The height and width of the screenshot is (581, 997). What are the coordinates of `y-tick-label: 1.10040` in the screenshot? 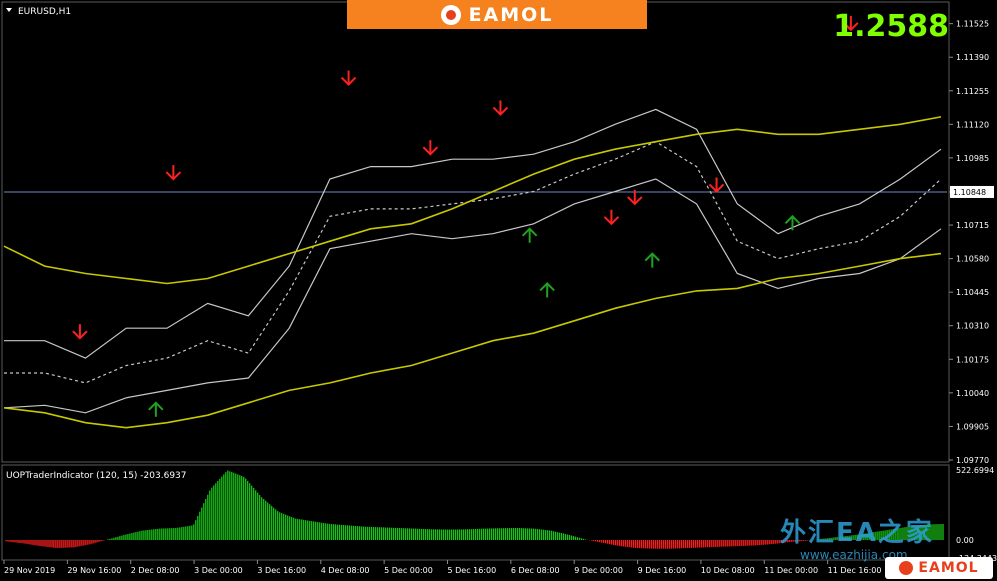 It's located at (972, 393).